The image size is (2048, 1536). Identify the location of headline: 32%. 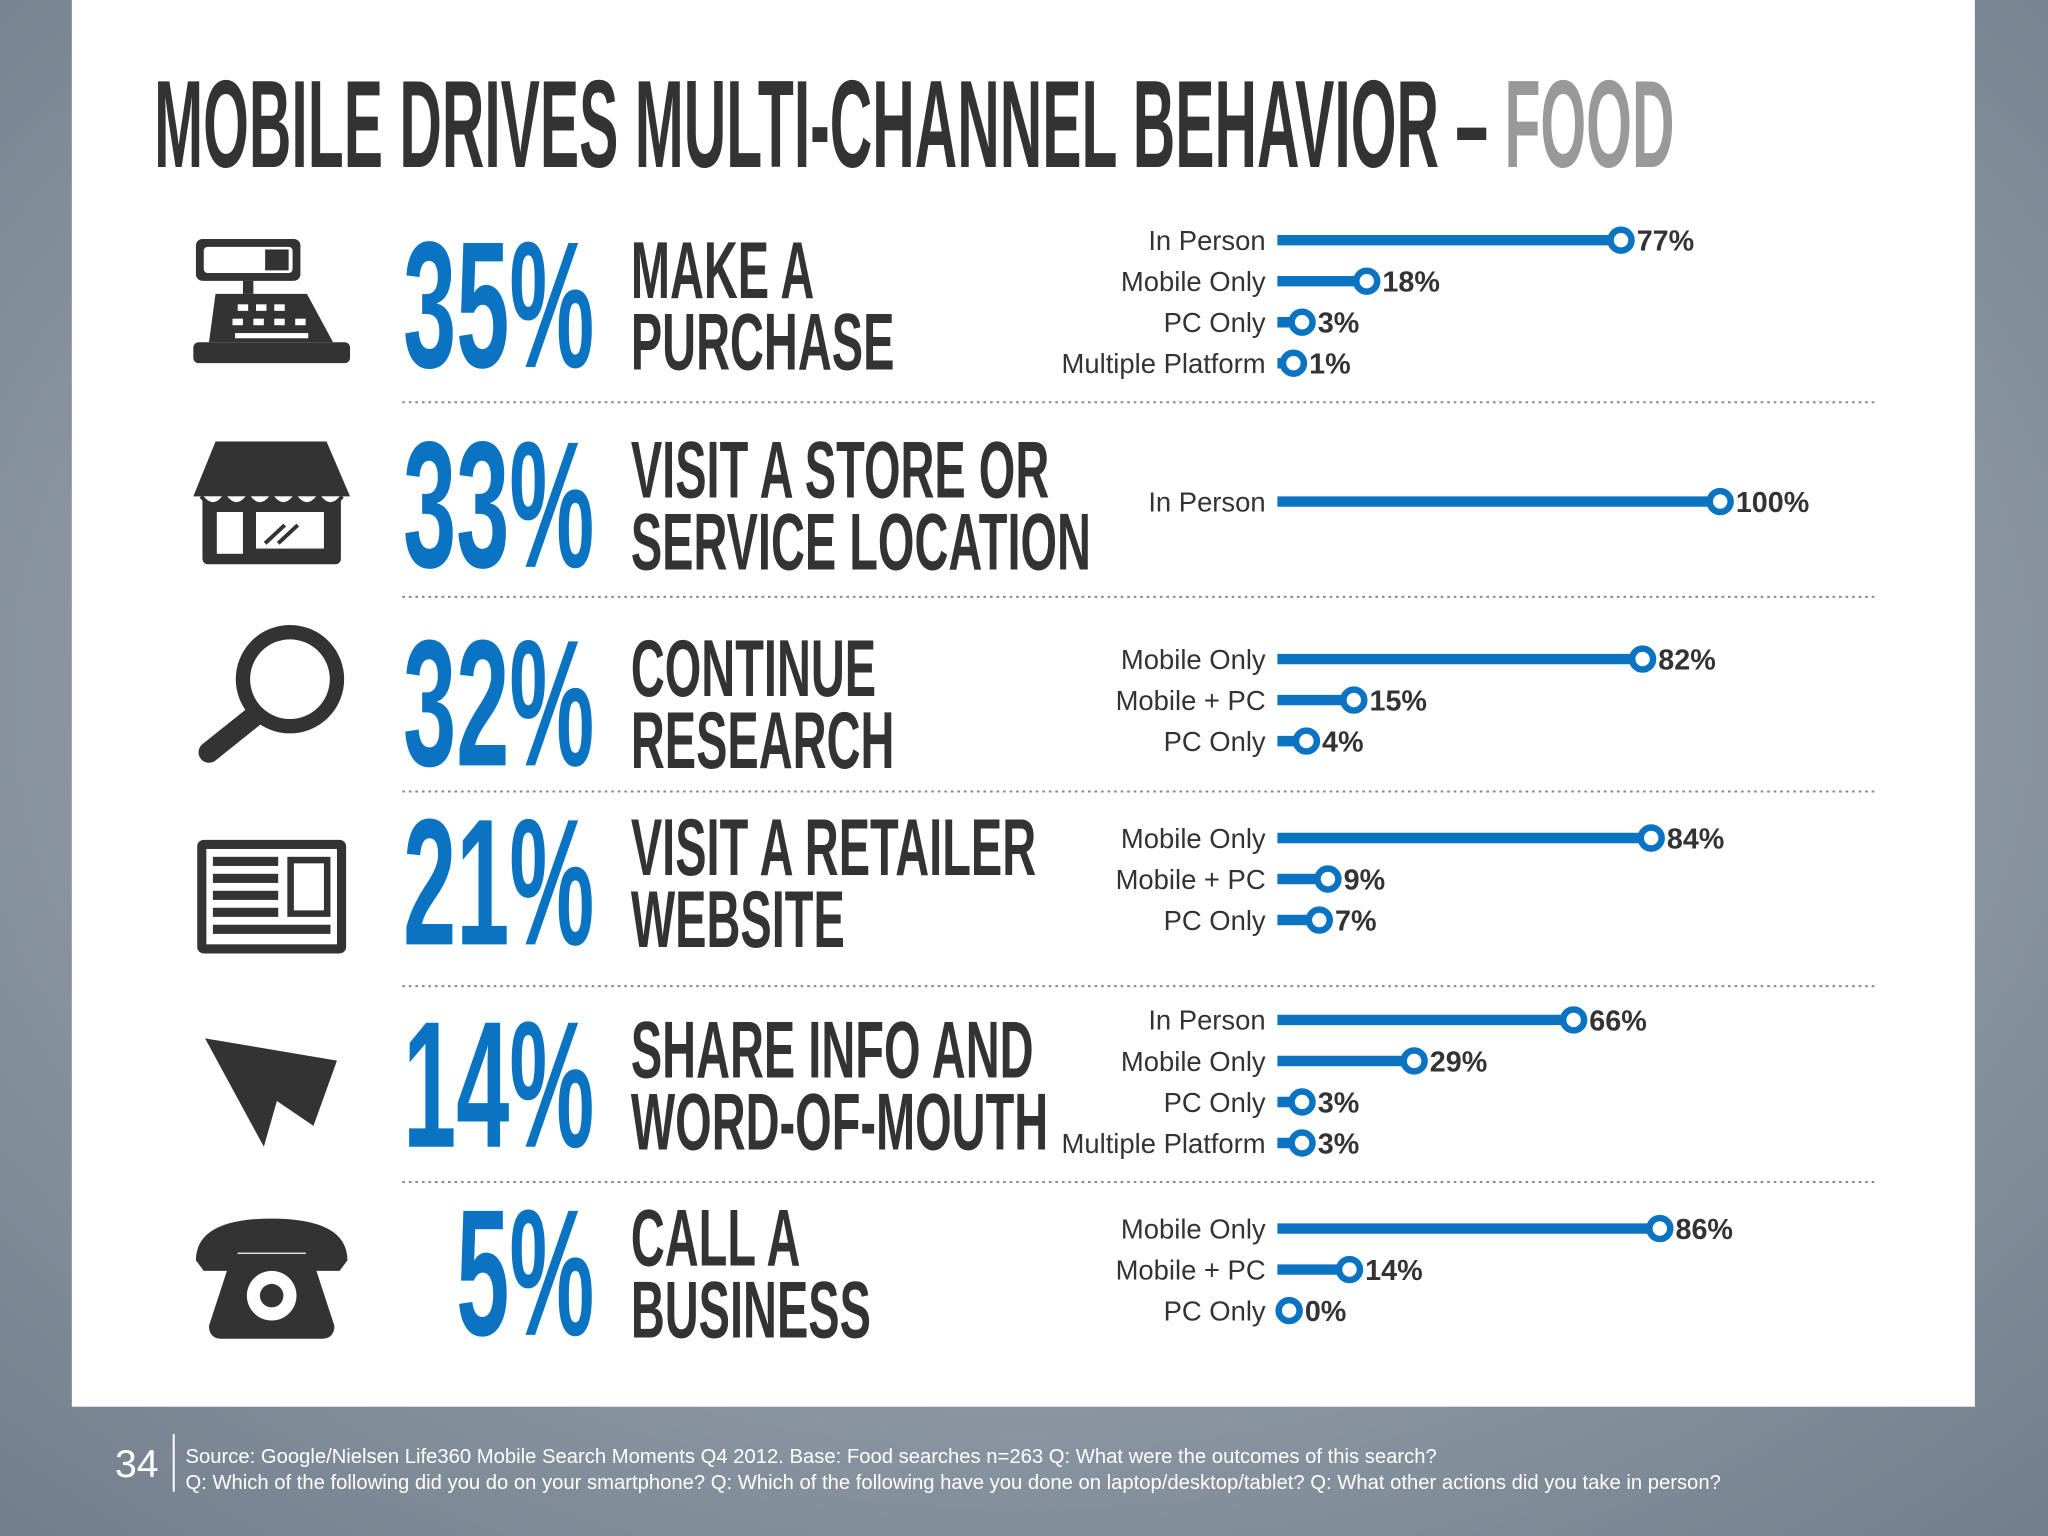
(498, 703).